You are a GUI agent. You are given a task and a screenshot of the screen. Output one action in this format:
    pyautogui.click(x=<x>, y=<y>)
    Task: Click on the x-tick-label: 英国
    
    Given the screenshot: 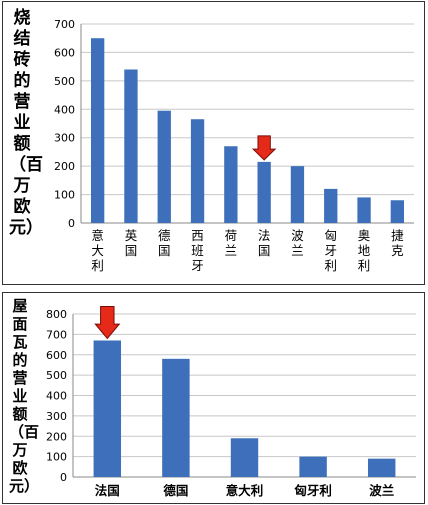 What is the action you would take?
    pyautogui.click(x=131, y=243)
    